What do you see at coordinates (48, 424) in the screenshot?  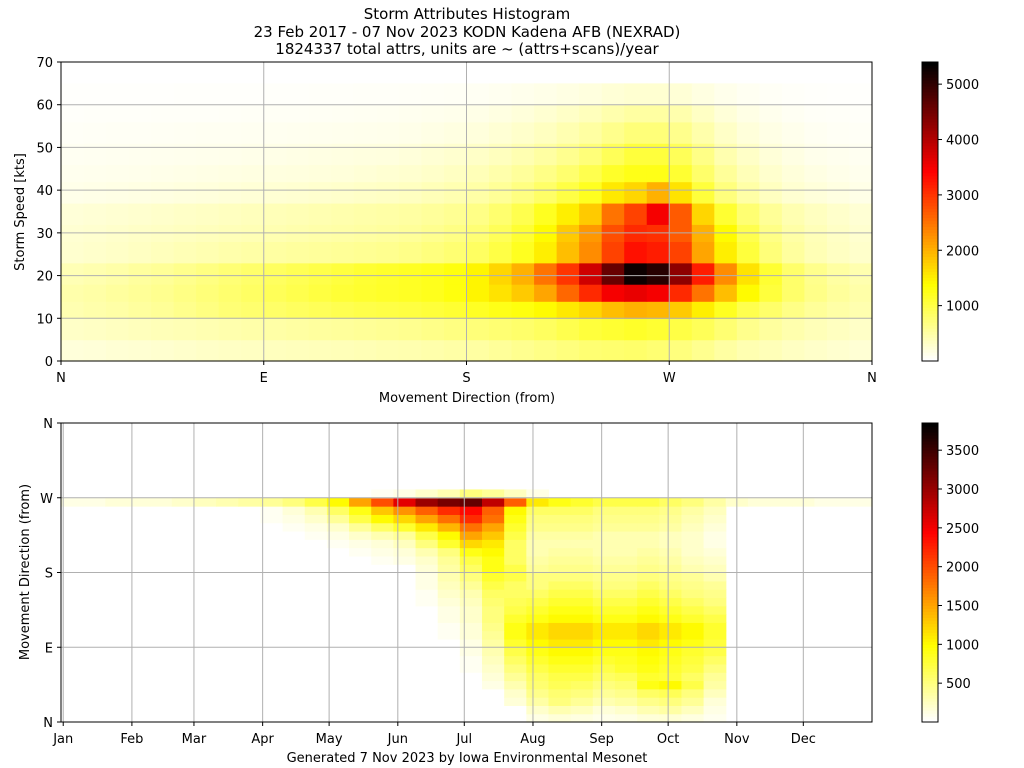 I see `y-tick-label: N` at bounding box center [48, 424].